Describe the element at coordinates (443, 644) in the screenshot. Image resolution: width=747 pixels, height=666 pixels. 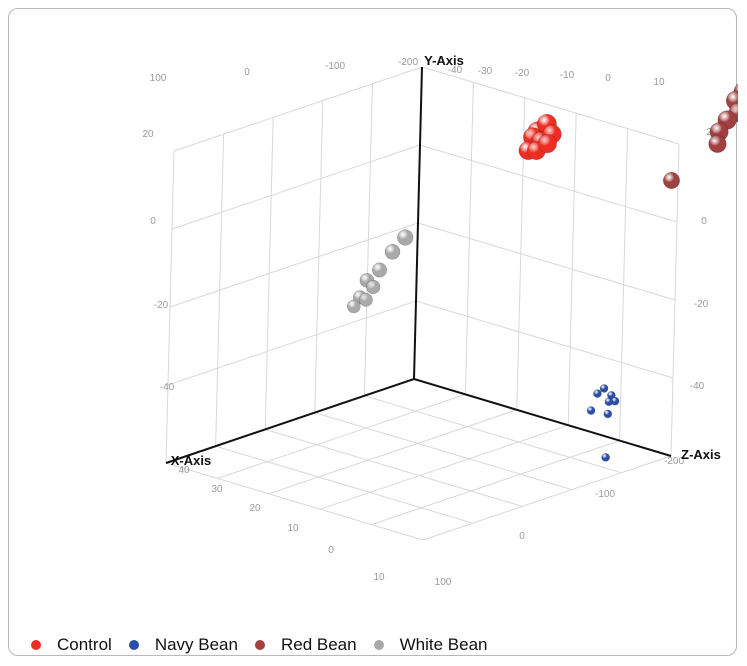
I see `legend-label: White Bean` at that location.